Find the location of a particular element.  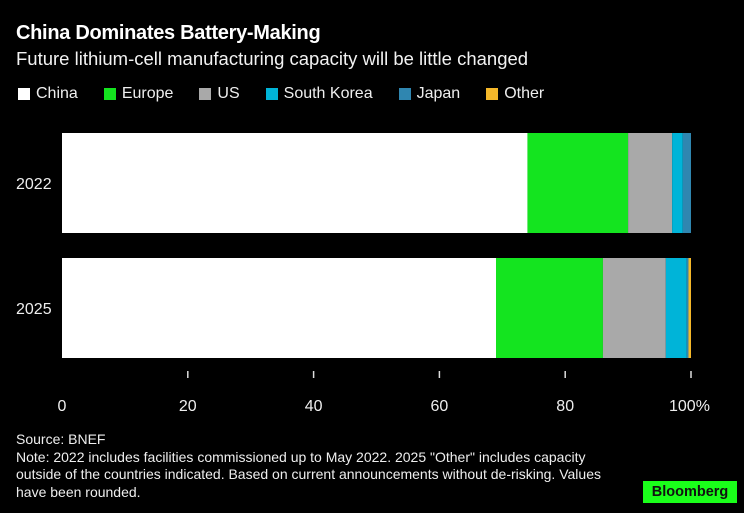

legend: China Europe US South Korea Japan Other is located at coordinates (294, 94).